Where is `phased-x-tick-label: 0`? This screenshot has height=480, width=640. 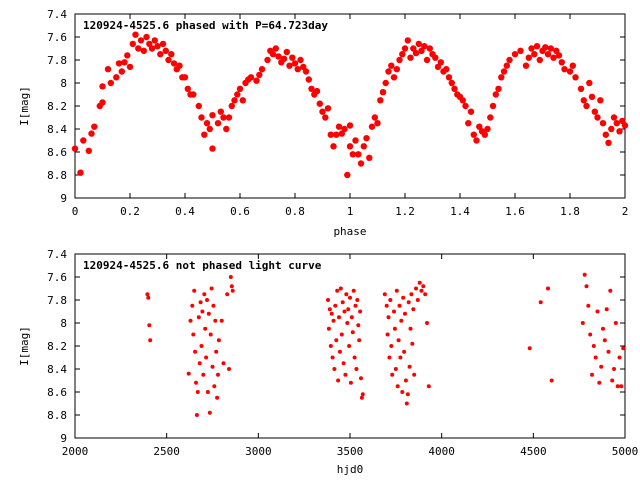
phased-x-tick-label: 0 is located at coordinates (75, 211).